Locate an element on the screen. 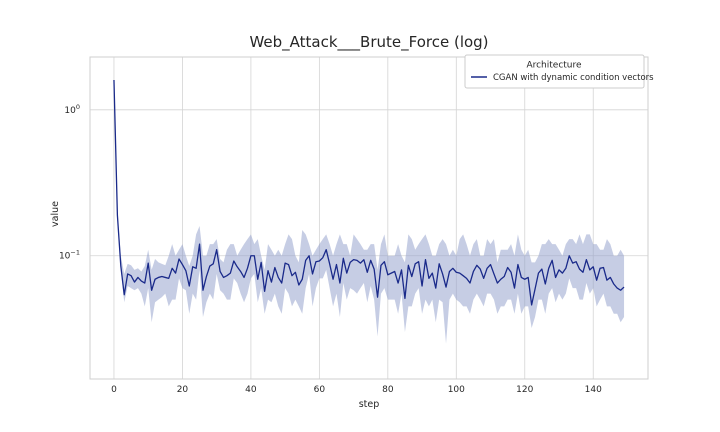 Image resolution: width=720 pixels, height=432 pixels. y-axis-label: value is located at coordinates (55, 214).